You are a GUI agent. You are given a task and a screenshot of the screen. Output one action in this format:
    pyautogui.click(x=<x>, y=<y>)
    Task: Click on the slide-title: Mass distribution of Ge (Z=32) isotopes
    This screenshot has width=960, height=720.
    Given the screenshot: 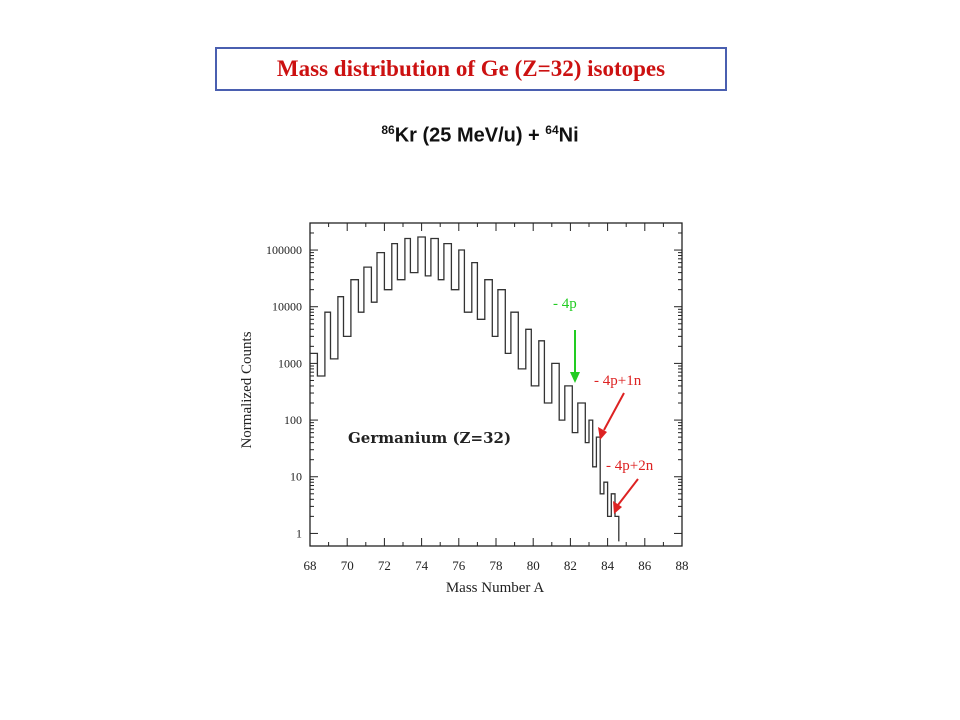 What is the action you would take?
    pyautogui.click(x=471, y=68)
    